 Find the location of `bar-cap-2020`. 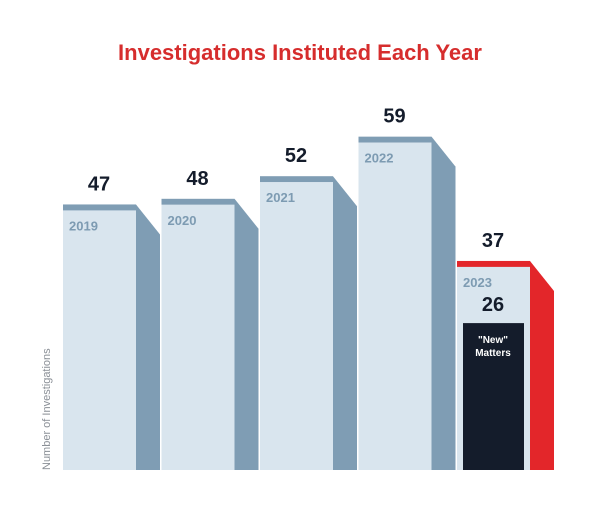

bar-cap-2020 is located at coordinates (198, 201).